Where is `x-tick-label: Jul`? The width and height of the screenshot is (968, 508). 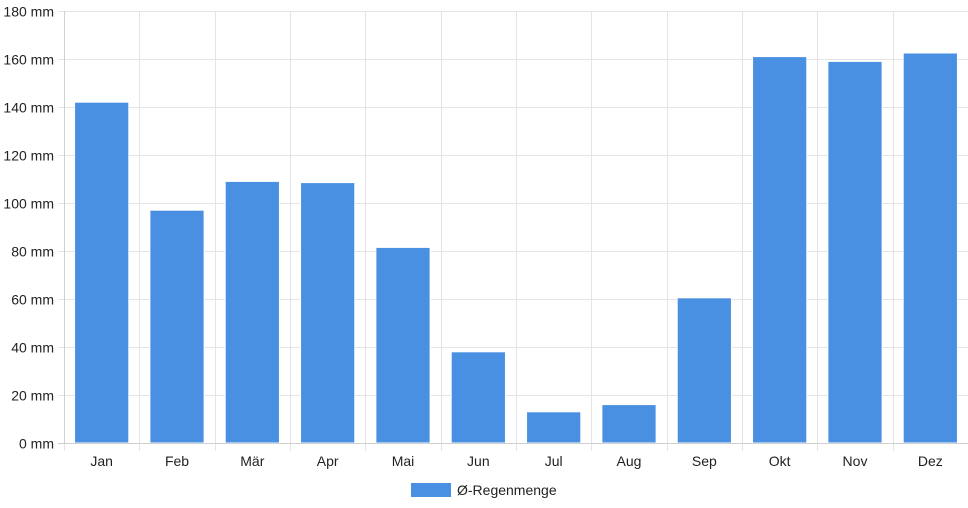 x-tick-label: Jul is located at coordinates (554, 461).